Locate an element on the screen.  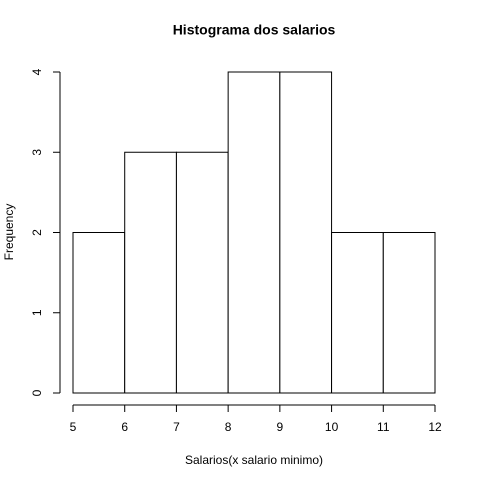
x-tick-label: 7 is located at coordinates (176, 427).